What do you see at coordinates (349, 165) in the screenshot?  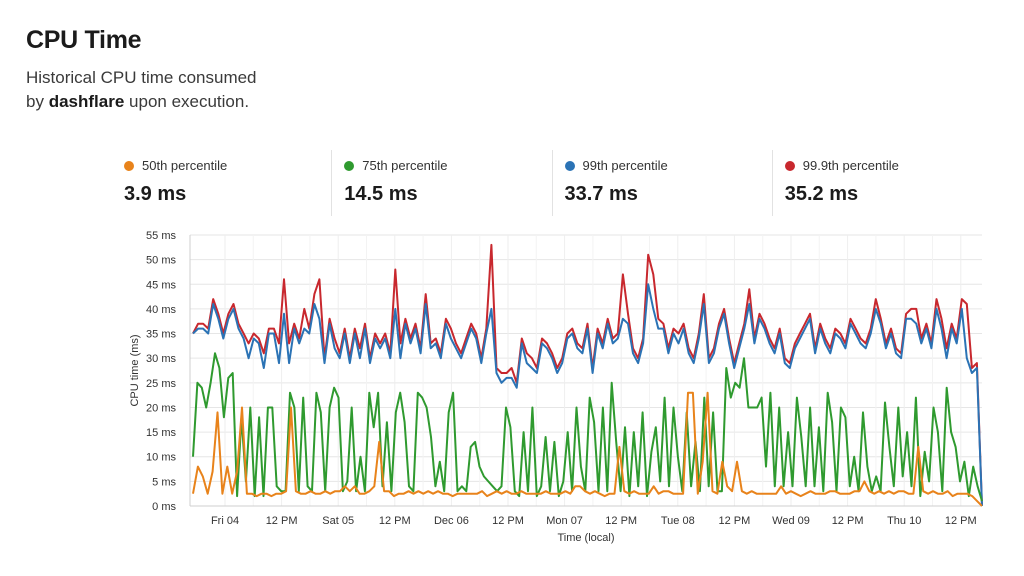 I see `p75-dot-icon` at bounding box center [349, 165].